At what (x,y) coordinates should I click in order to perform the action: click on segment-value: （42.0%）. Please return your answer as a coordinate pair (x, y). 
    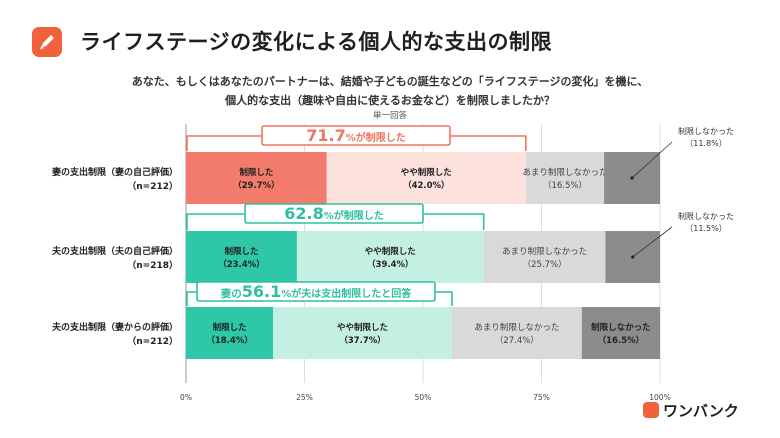
    Looking at the image, I should click on (426, 185).